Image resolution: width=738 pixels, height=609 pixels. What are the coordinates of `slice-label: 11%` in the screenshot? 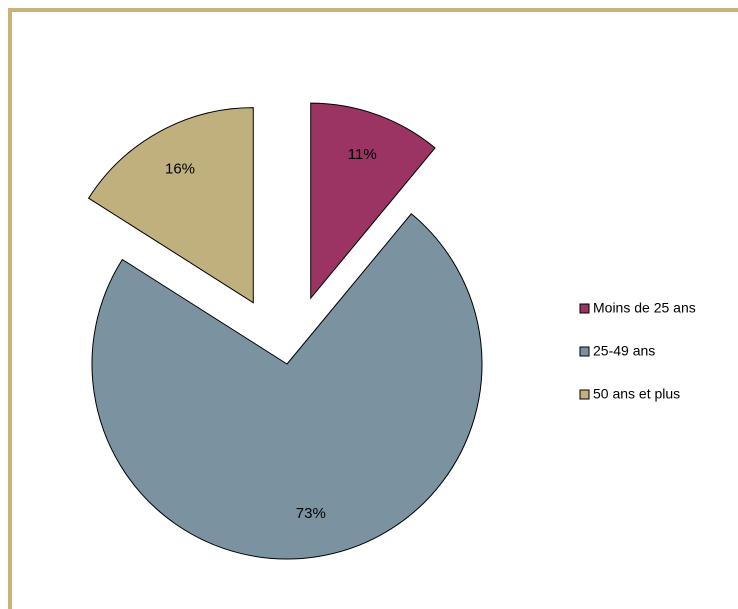 It's located at (362, 154).